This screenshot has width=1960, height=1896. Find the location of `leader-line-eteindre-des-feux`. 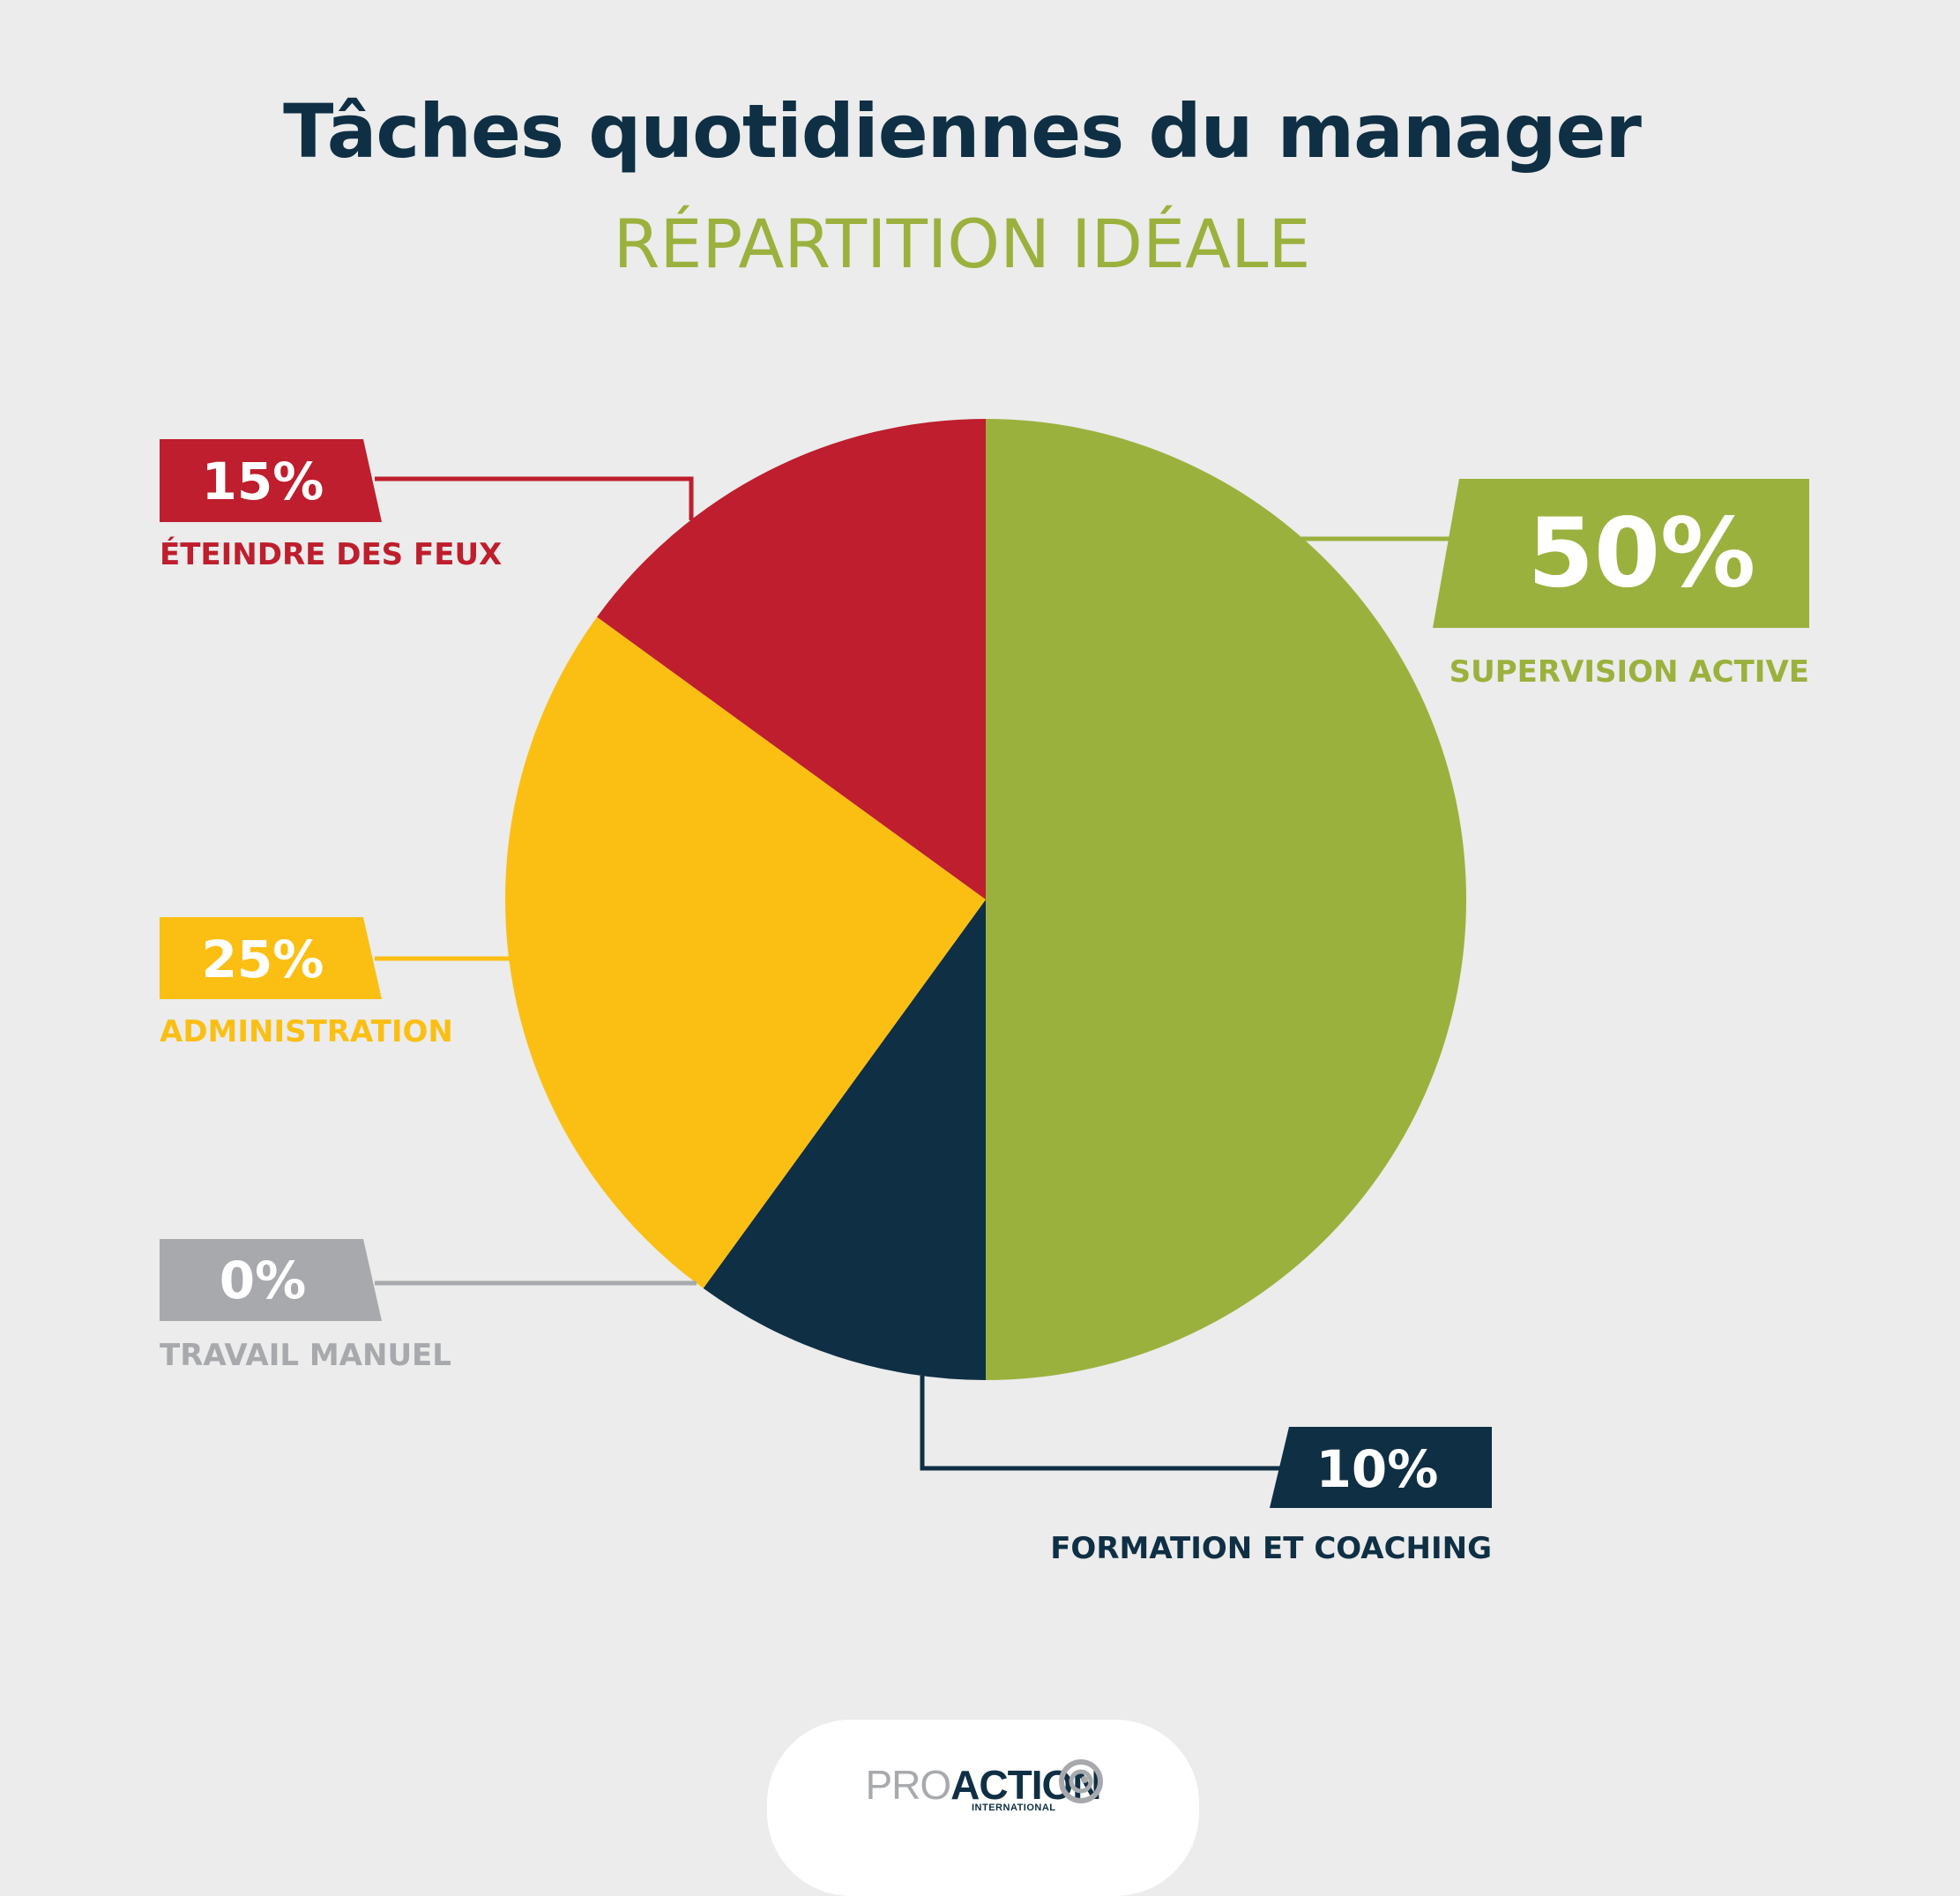

leader-line-eteindre-des-feux is located at coordinates (534, 498).